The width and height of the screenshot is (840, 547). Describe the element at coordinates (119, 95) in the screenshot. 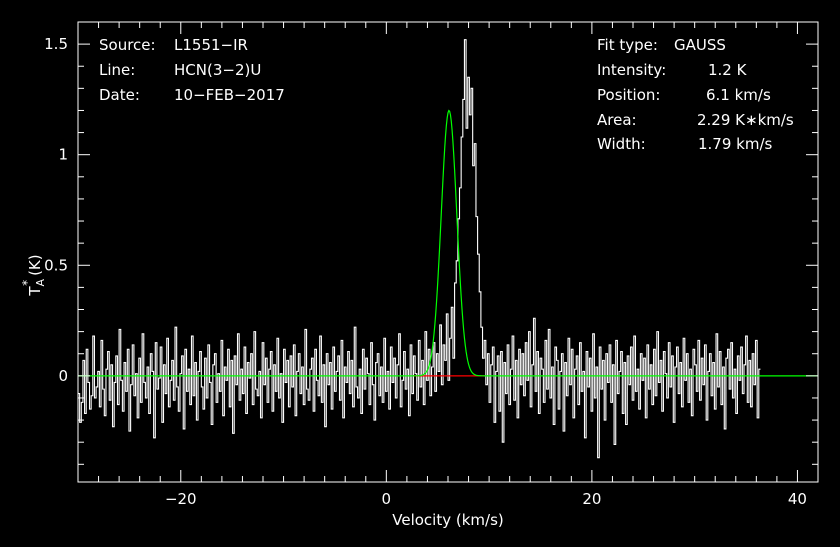

I see `date-label: Date:` at that location.